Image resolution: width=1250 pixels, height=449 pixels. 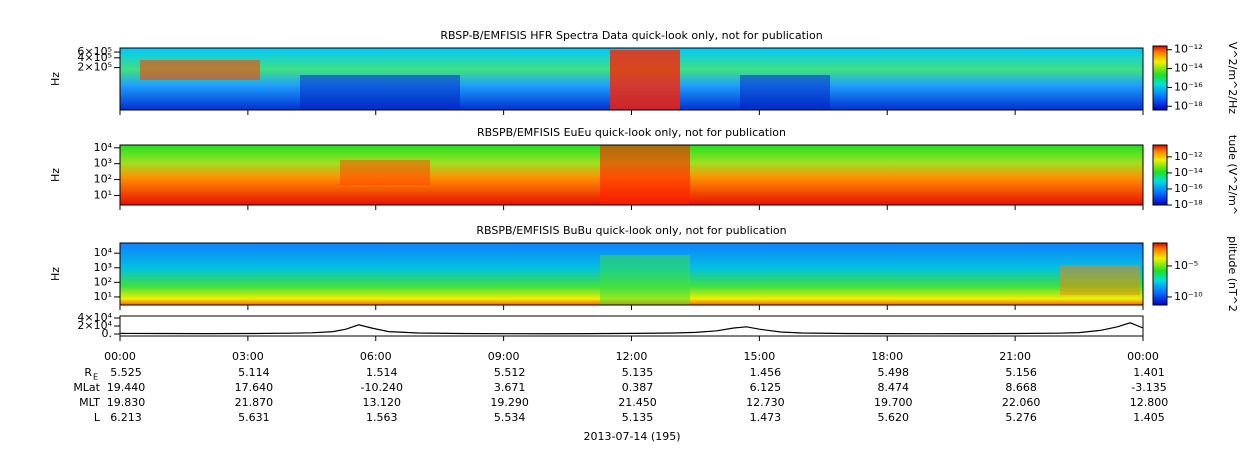 I want to click on ephemeris-value: 12.730, so click(x=765, y=402).